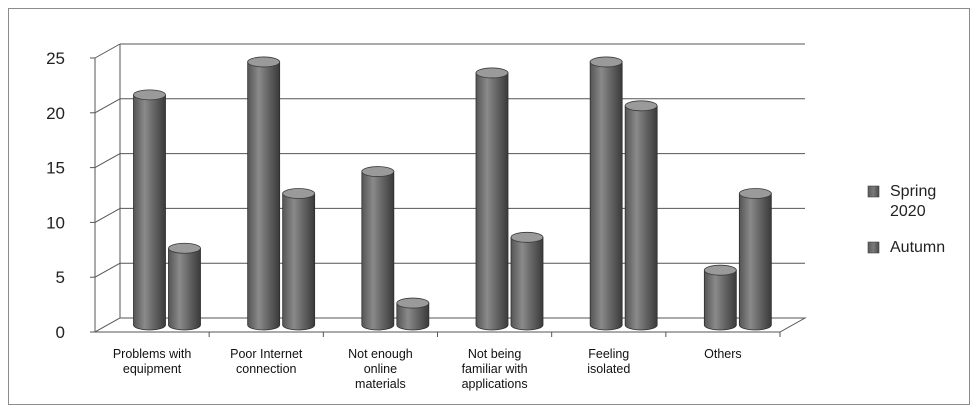 The width and height of the screenshot is (978, 413). I want to click on legend-label: Autumn, so click(917, 247).